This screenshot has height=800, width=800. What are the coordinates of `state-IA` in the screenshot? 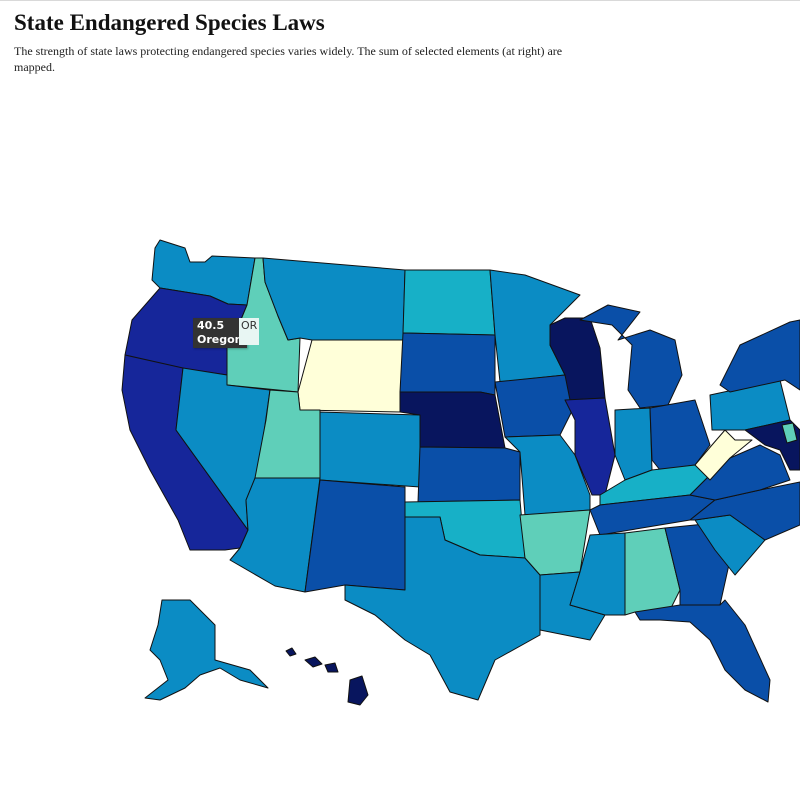 It's located at (535, 406).